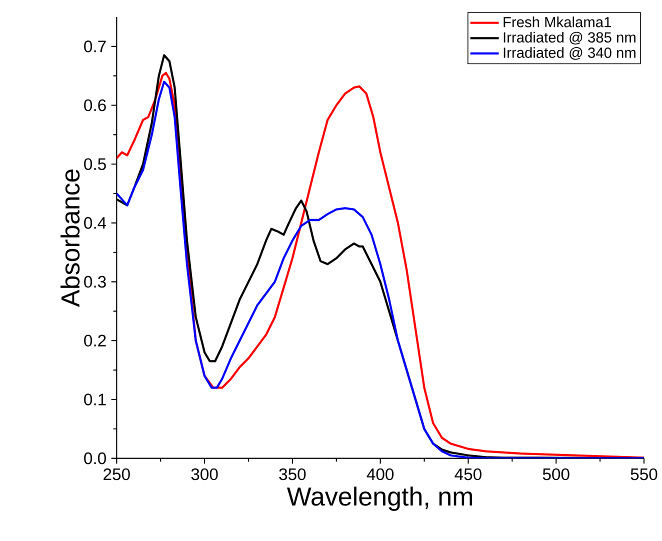 The width and height of the screenshot is (662, 541). I want to click on x-tick-label: 550, so click(644, 474).